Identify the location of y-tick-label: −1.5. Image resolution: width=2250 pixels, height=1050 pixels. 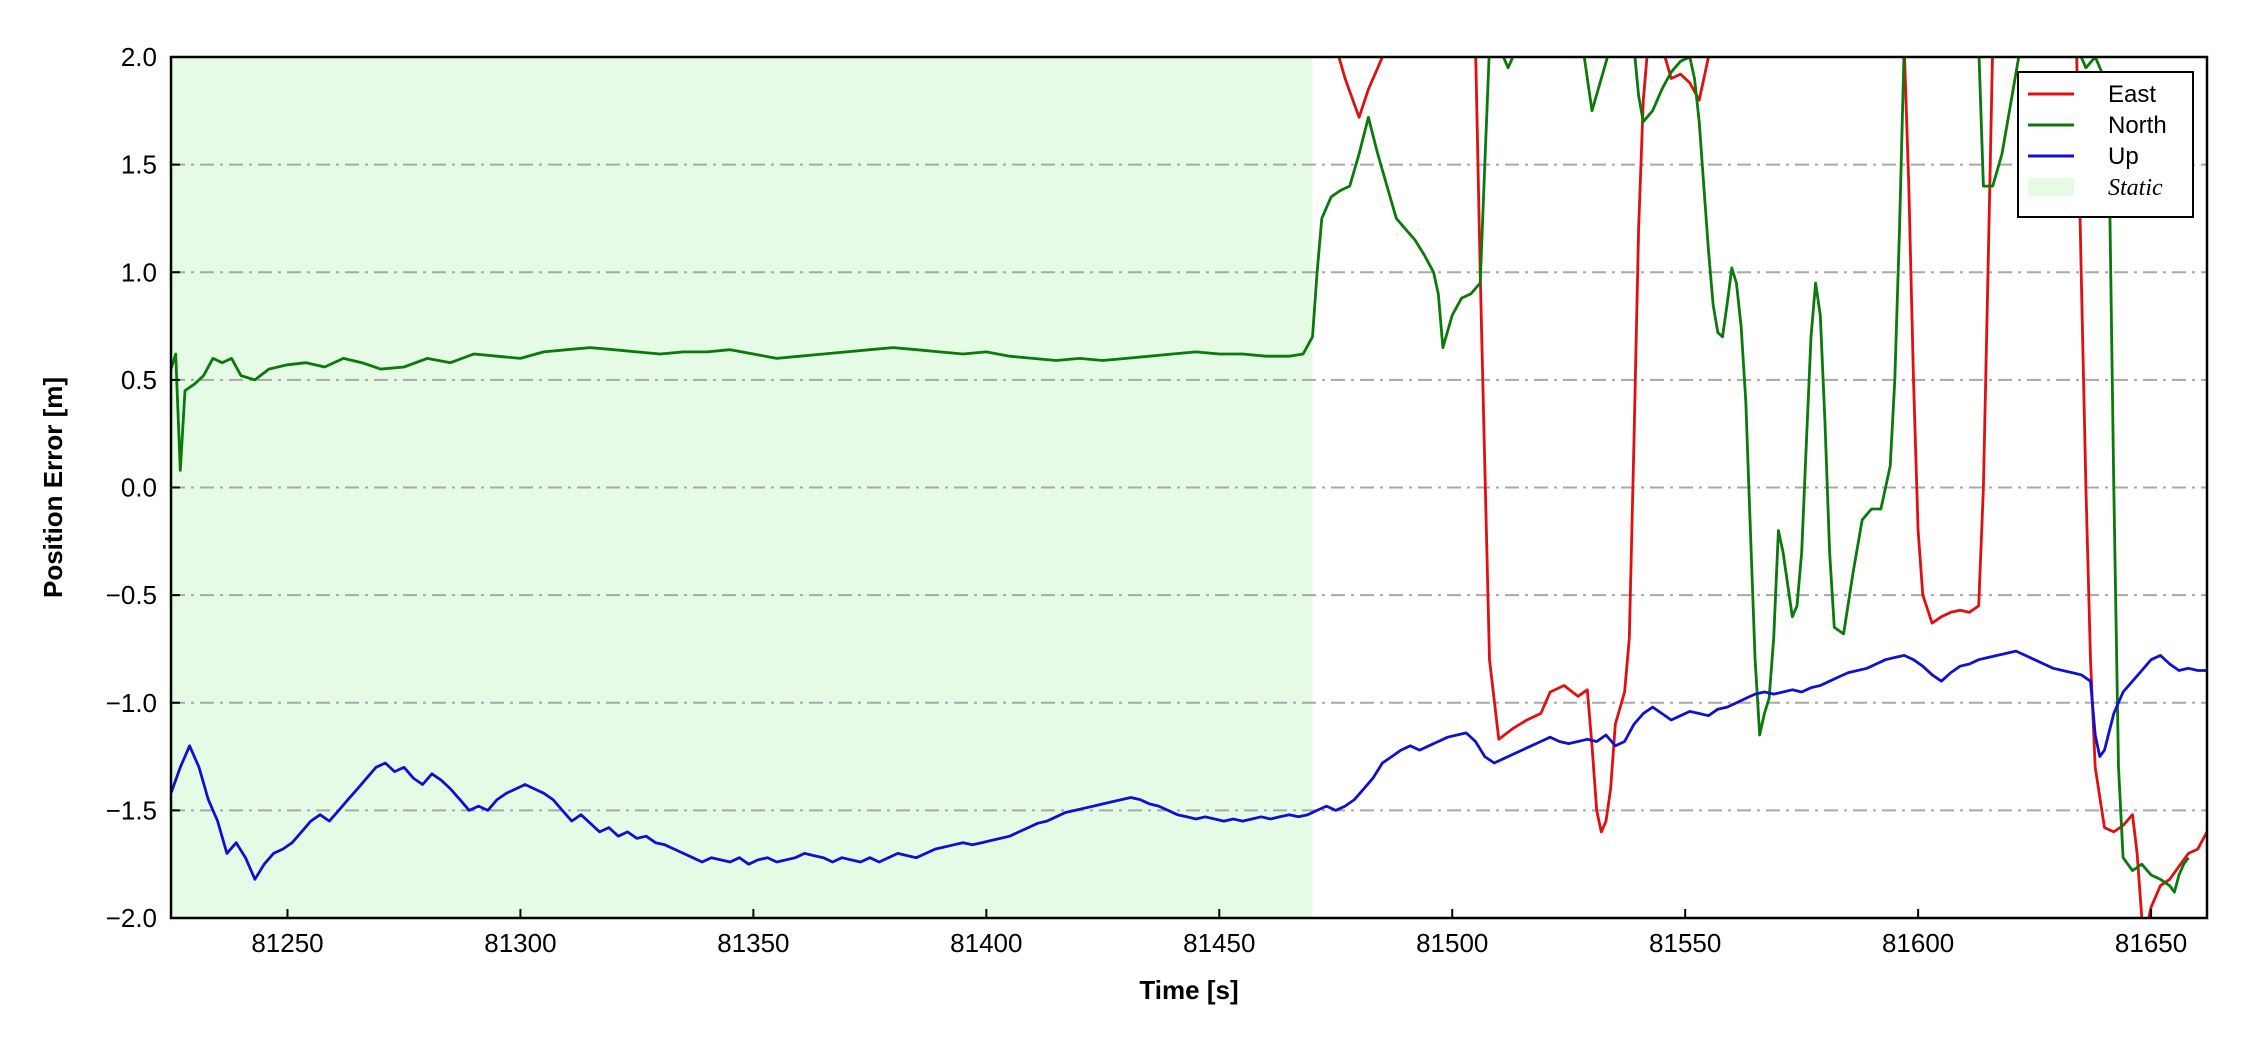
(131, 810).